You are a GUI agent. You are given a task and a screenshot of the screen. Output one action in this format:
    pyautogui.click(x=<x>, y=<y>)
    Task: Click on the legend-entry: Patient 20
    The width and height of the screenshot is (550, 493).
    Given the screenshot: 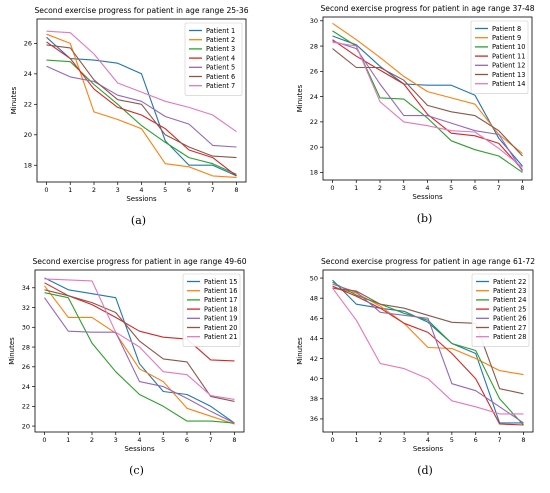 What is the action you would take?
    pyautogui.click(x=220, y=328)
    